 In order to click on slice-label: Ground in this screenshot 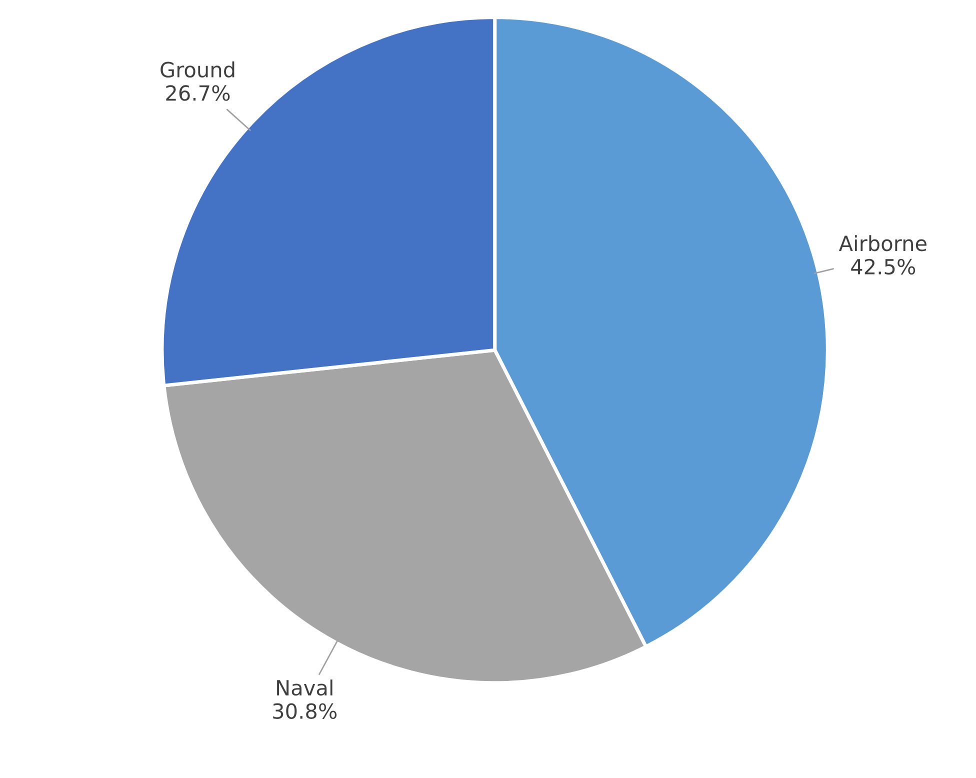, I will do `click(197, 69)`.